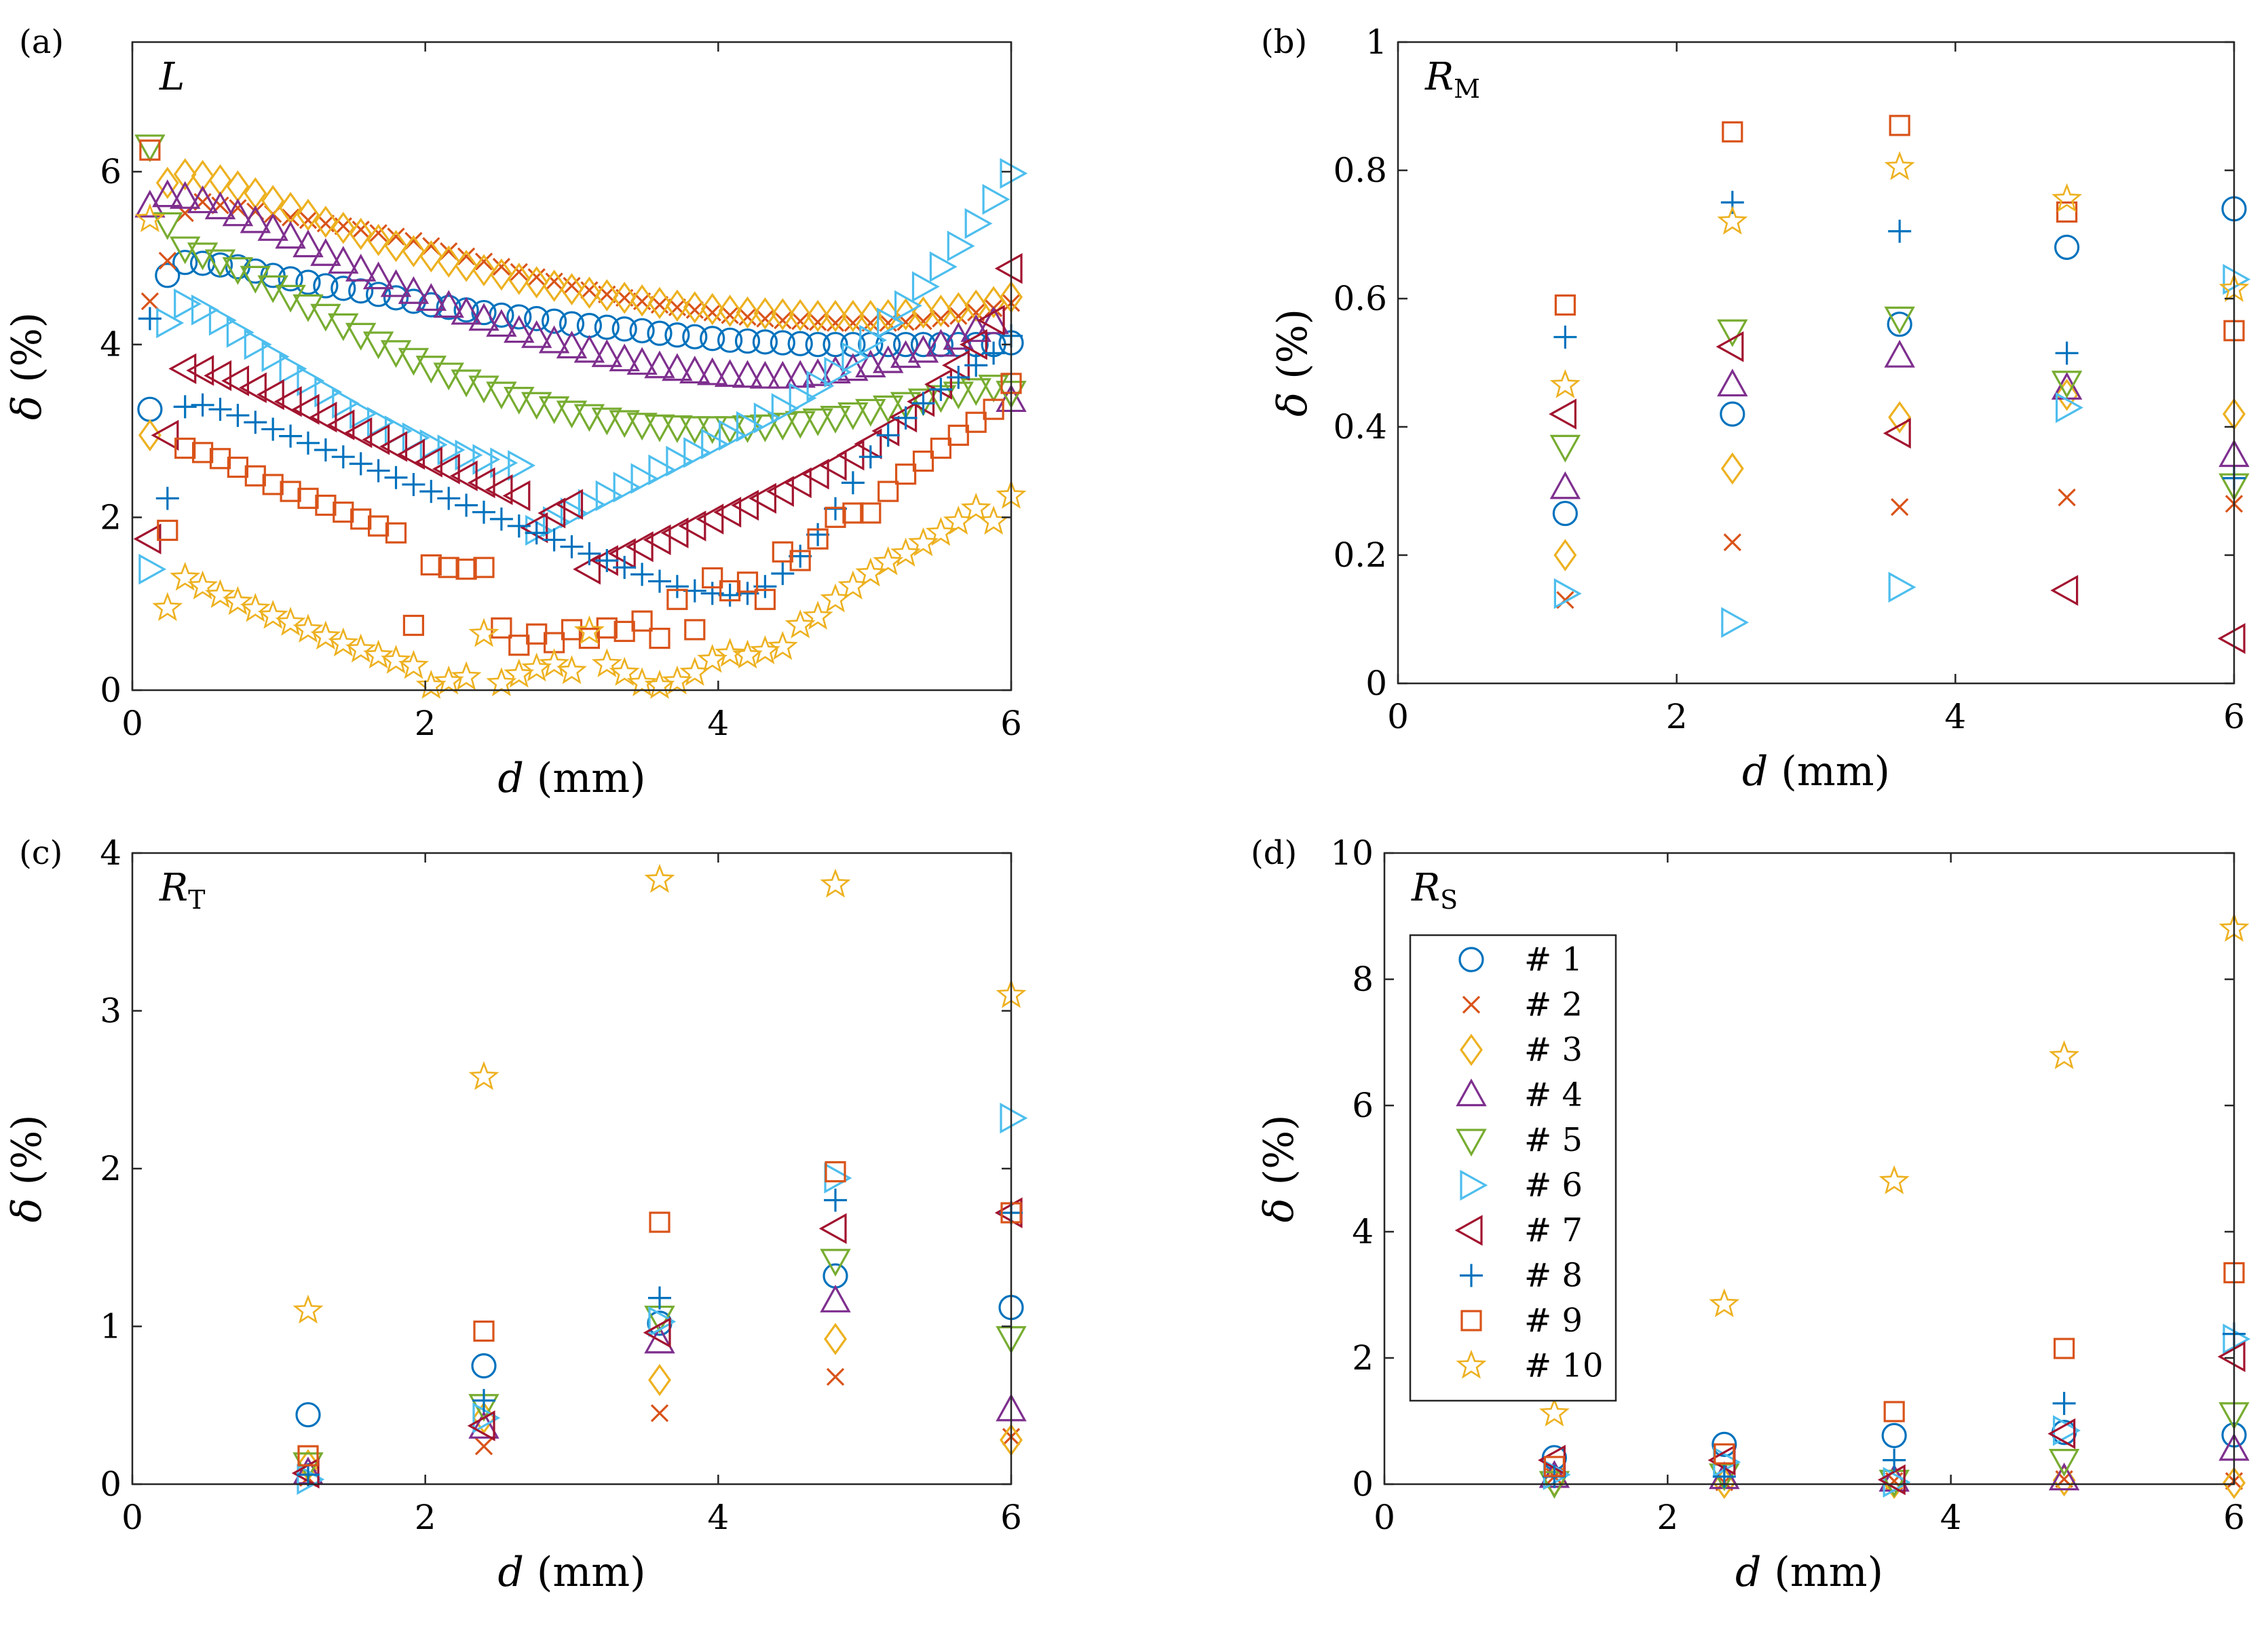 This screenshot has width=2268, height=1626. What do you see at coordinates (110, 344) in the screenshot?
I see `y-tick-label: 4` at bounding box center [110, 344].